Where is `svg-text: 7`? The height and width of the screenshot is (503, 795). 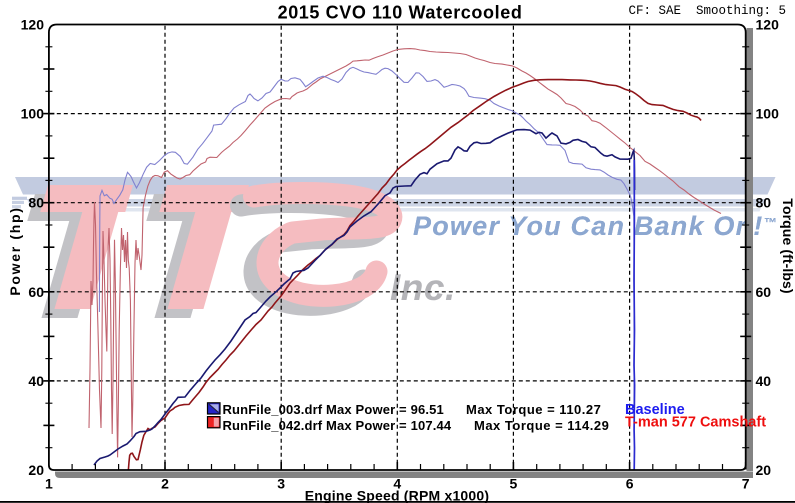
svg-text: 7 is located at coordinates (746, 484).